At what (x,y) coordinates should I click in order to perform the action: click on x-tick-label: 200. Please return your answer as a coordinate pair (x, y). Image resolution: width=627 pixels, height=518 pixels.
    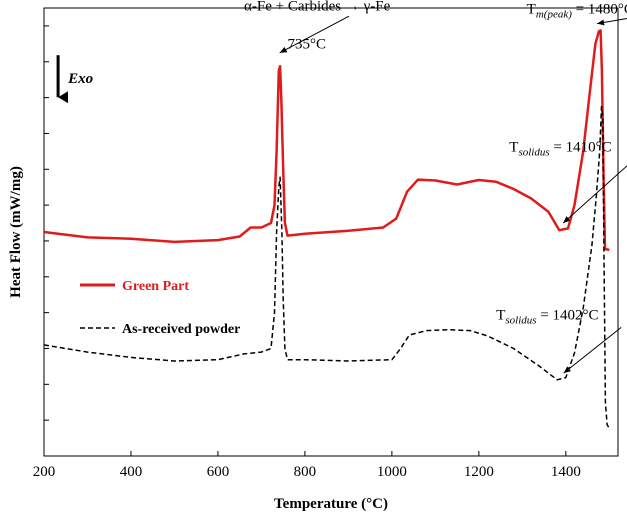
    Looking at the image, I should click on (44, 472).